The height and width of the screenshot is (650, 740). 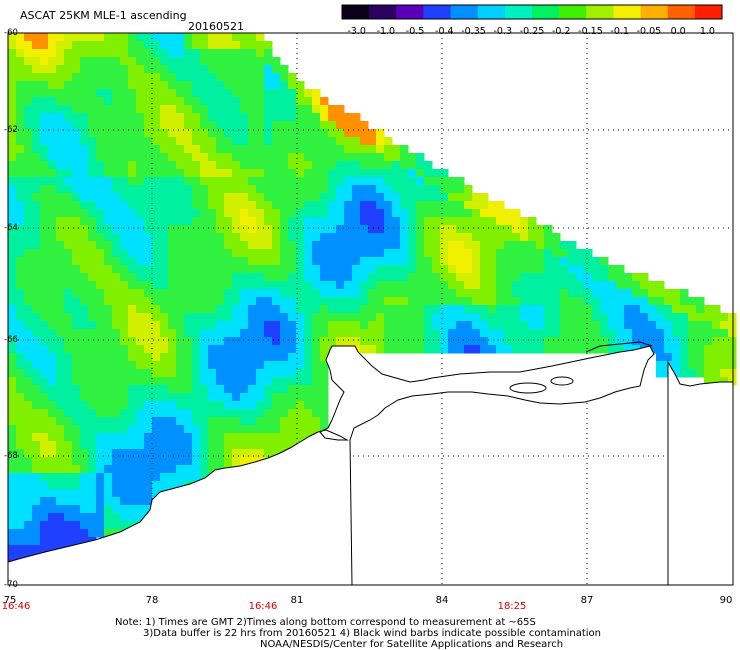 I want to click on colorbar-label: -0.05, so click(x=649, y=31).